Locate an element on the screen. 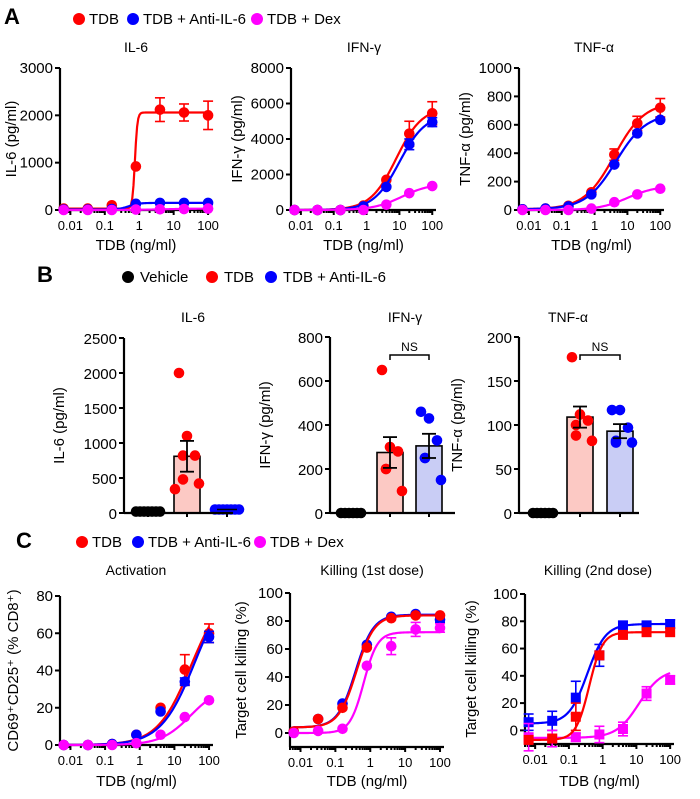 Image resolution: width=700 pixels, height=799 pixels. panel-a-header: A TDB TDB + Anti-IL-6 TDB + Dex is located at coordinates (172, 16).